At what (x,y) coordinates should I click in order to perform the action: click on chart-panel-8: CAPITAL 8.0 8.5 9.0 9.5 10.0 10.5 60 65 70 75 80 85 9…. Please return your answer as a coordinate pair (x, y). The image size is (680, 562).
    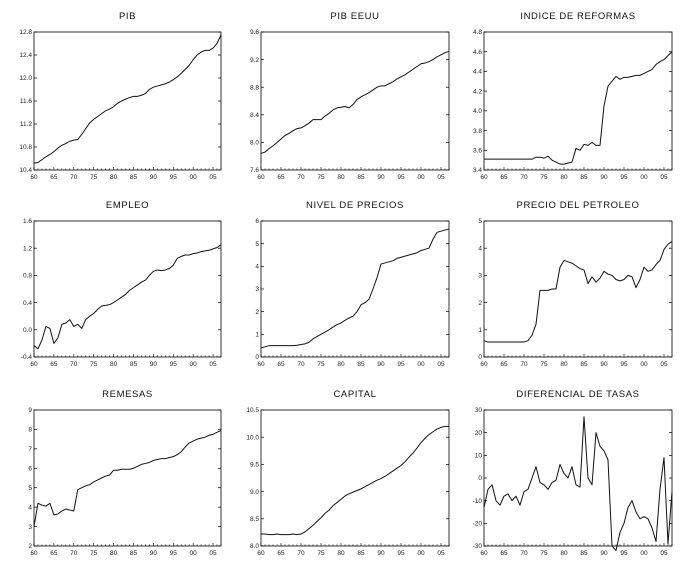
    Looking at the image, I should click on (348, 473).